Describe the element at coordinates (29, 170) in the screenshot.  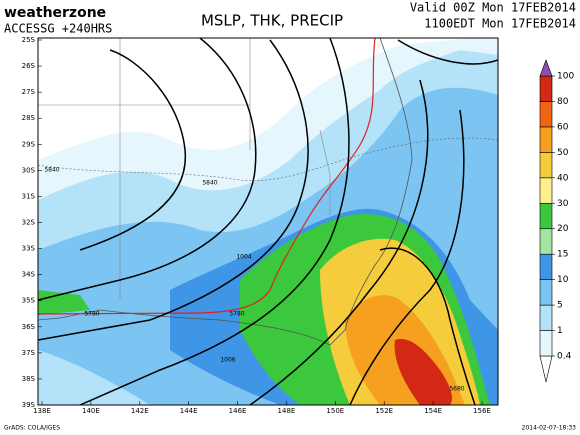
I see `lat-label: 30S` at that location.